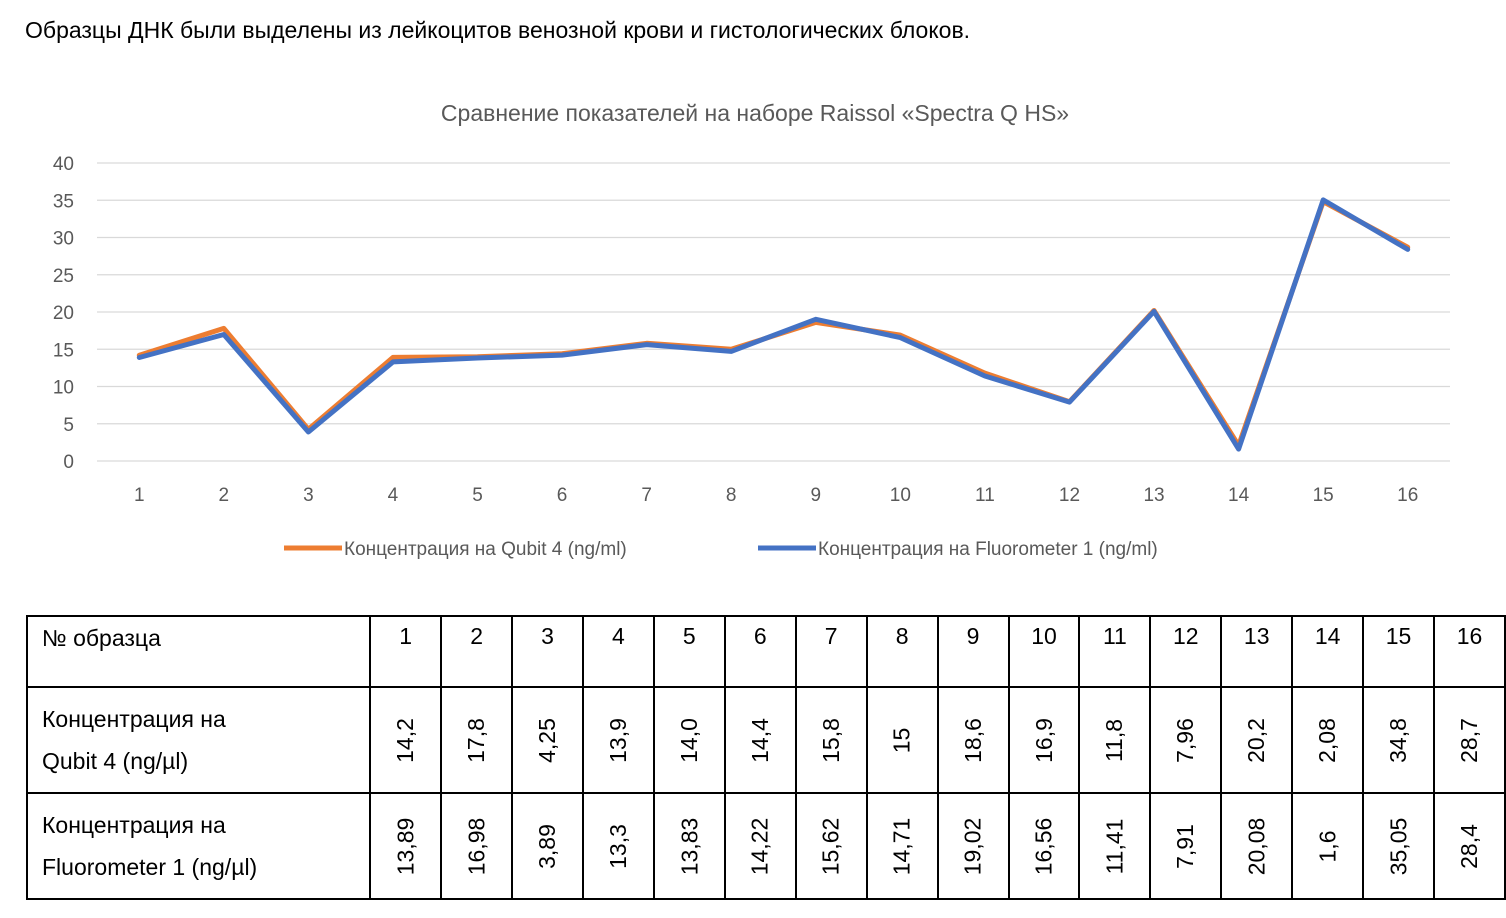  Describe the element at coordinates (973, 651) in the screenshot. I see `table-header-cell: 9` at that location.